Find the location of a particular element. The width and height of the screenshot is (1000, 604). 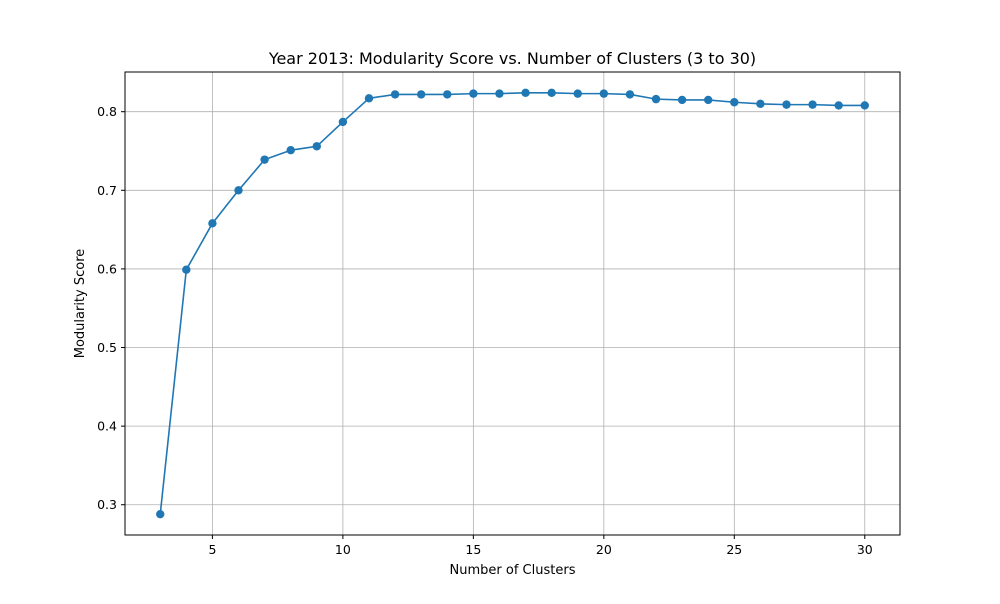

y-axis-label: Modularity Score is located at coordinates (80, 304).